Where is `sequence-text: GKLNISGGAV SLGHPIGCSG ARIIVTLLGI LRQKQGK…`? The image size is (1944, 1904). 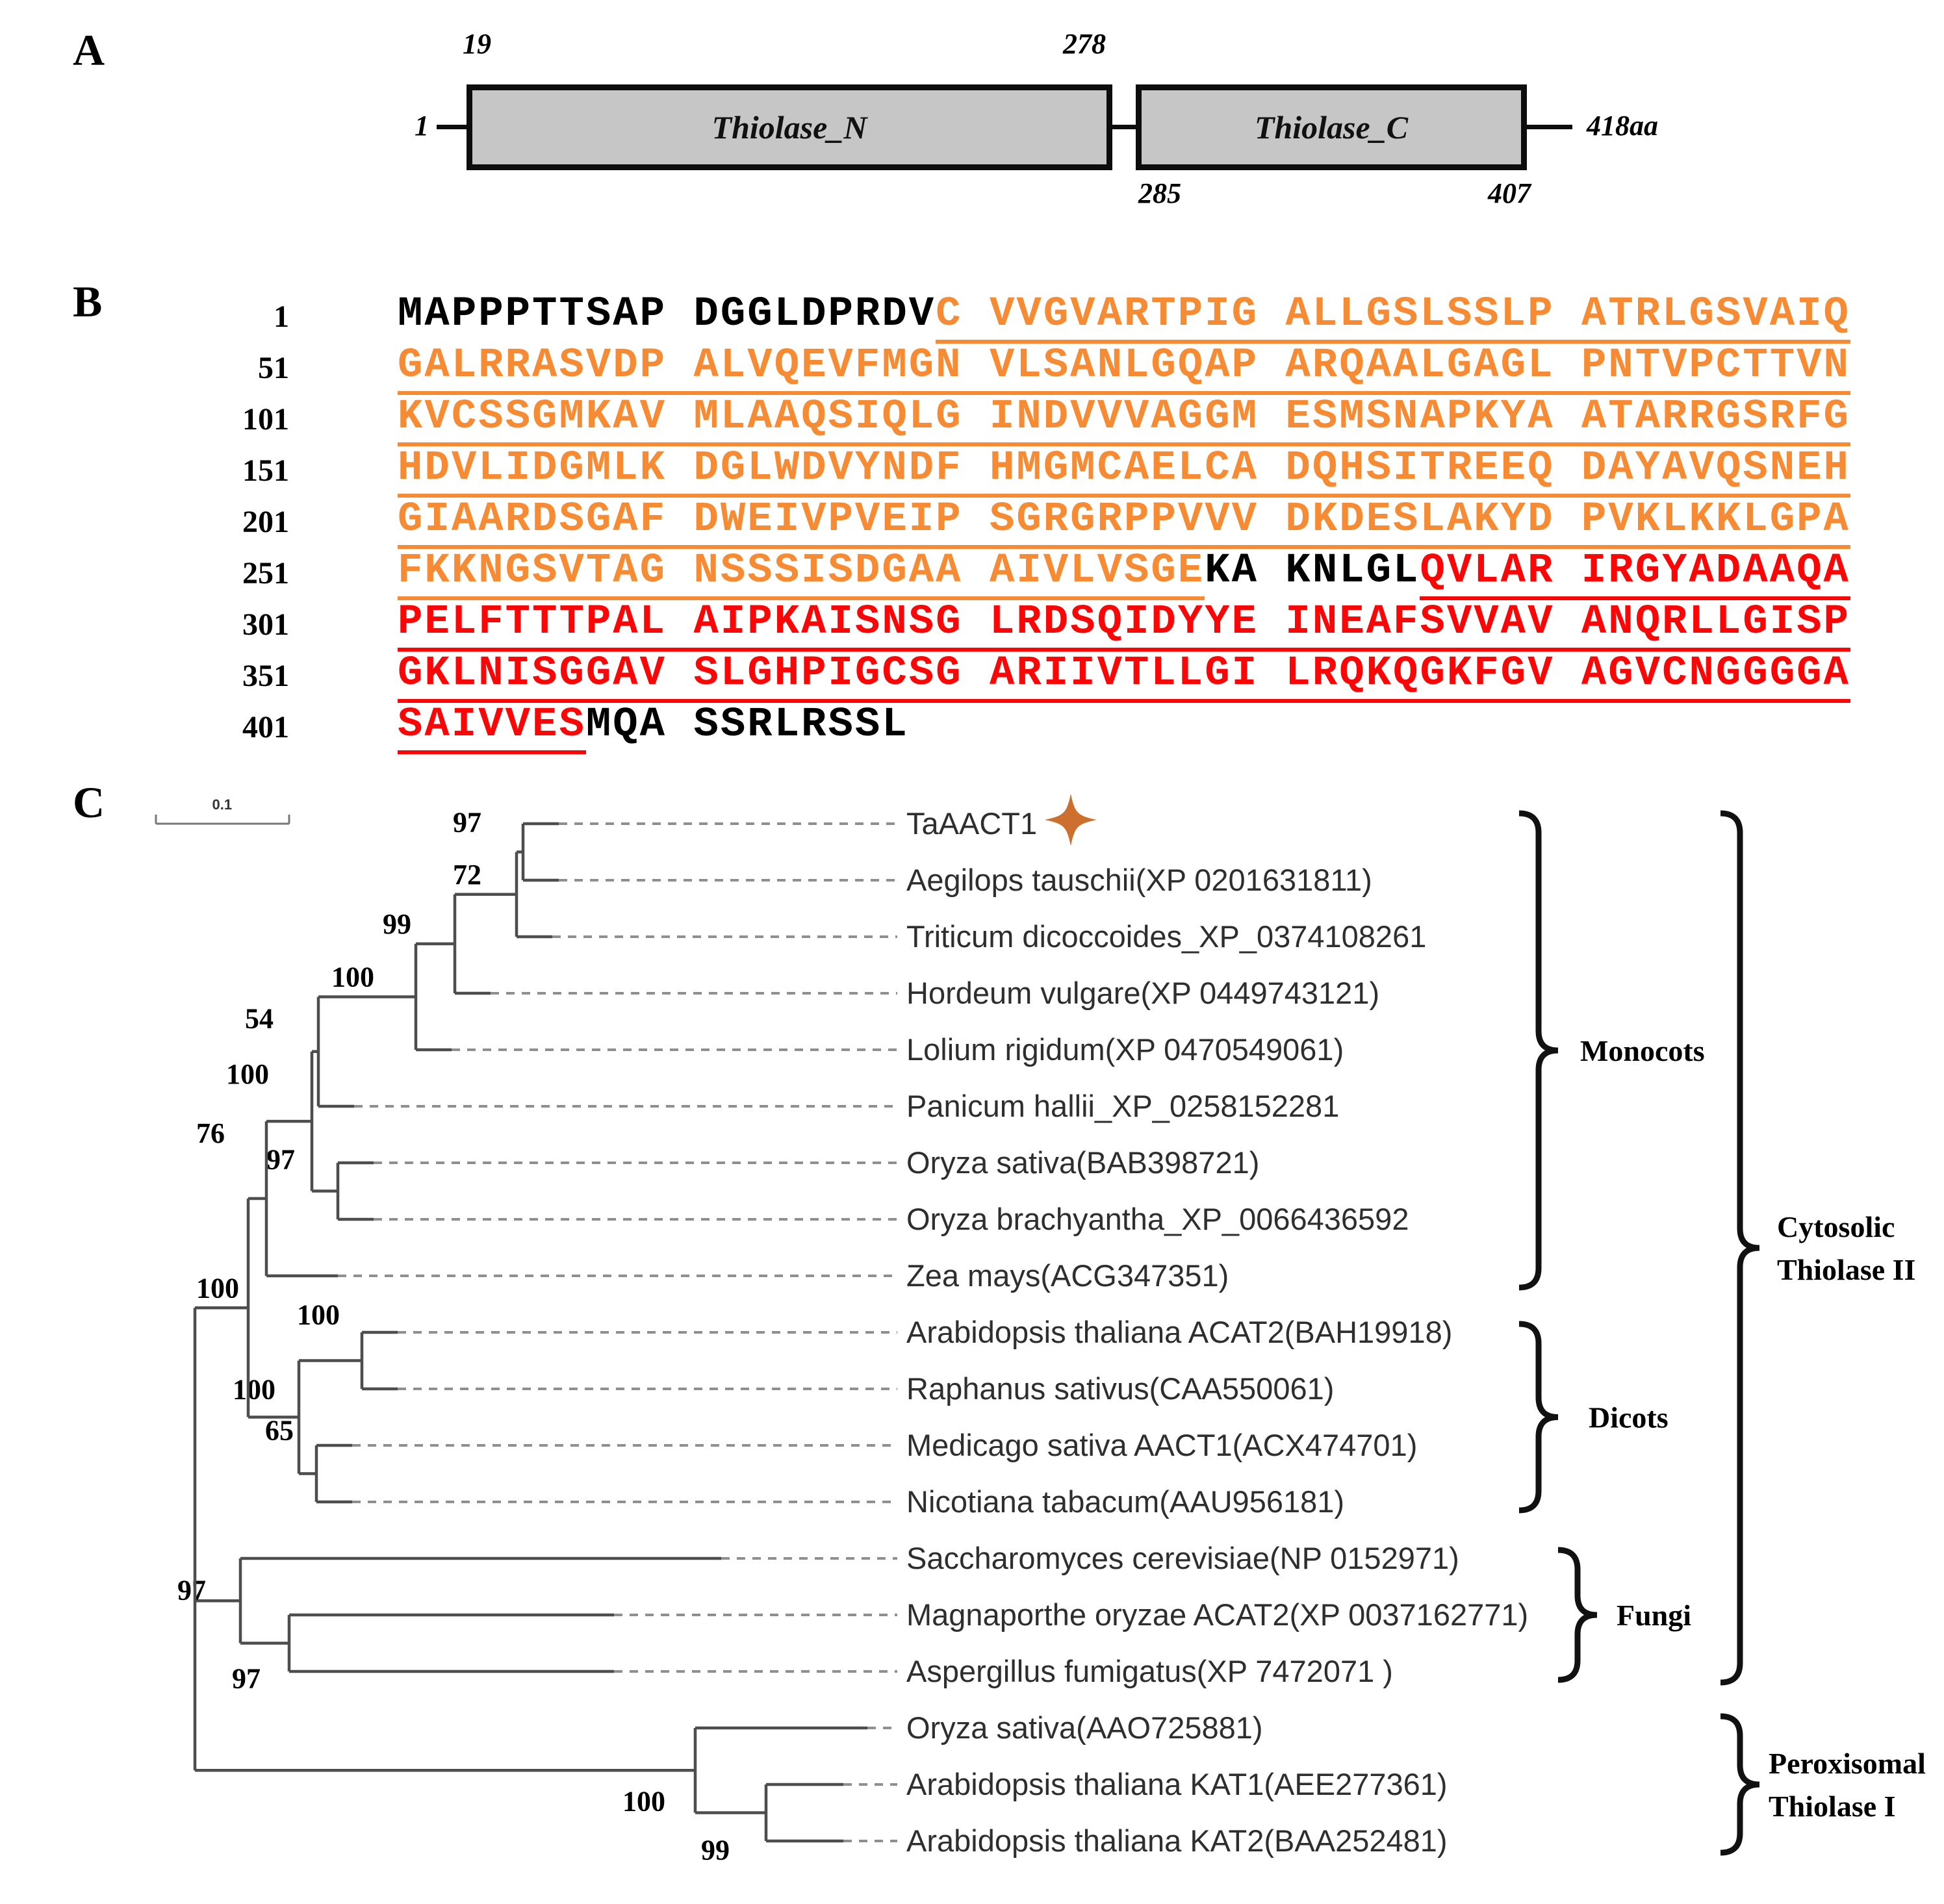
sequence-text: GKLNISGGAV SLGHPIGCSG ARIIVTLLGI LRQKQGK… is located at coordinates (1124, 676).